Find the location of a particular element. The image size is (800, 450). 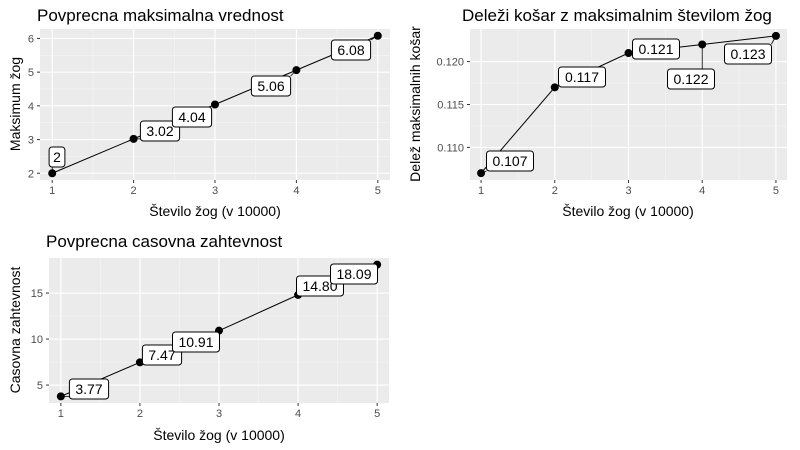

y-tick-label: 6 is located at coordinates (31, 39).